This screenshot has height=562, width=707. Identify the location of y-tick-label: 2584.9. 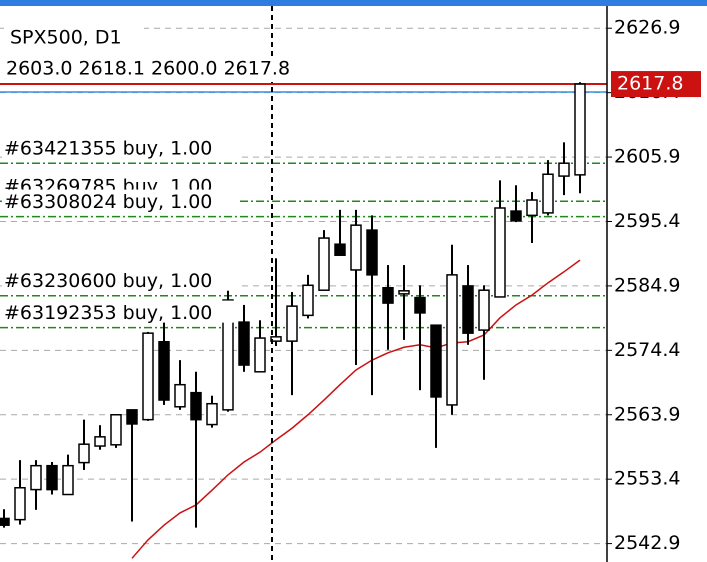
(647, 285).